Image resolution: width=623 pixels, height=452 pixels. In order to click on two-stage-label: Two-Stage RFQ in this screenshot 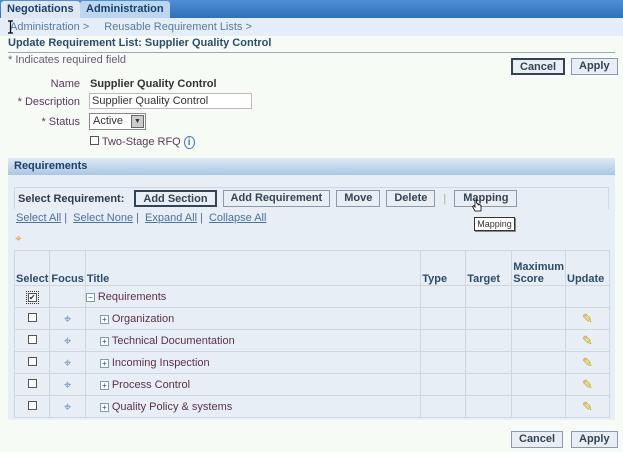, I will do `click(141, 142)`.